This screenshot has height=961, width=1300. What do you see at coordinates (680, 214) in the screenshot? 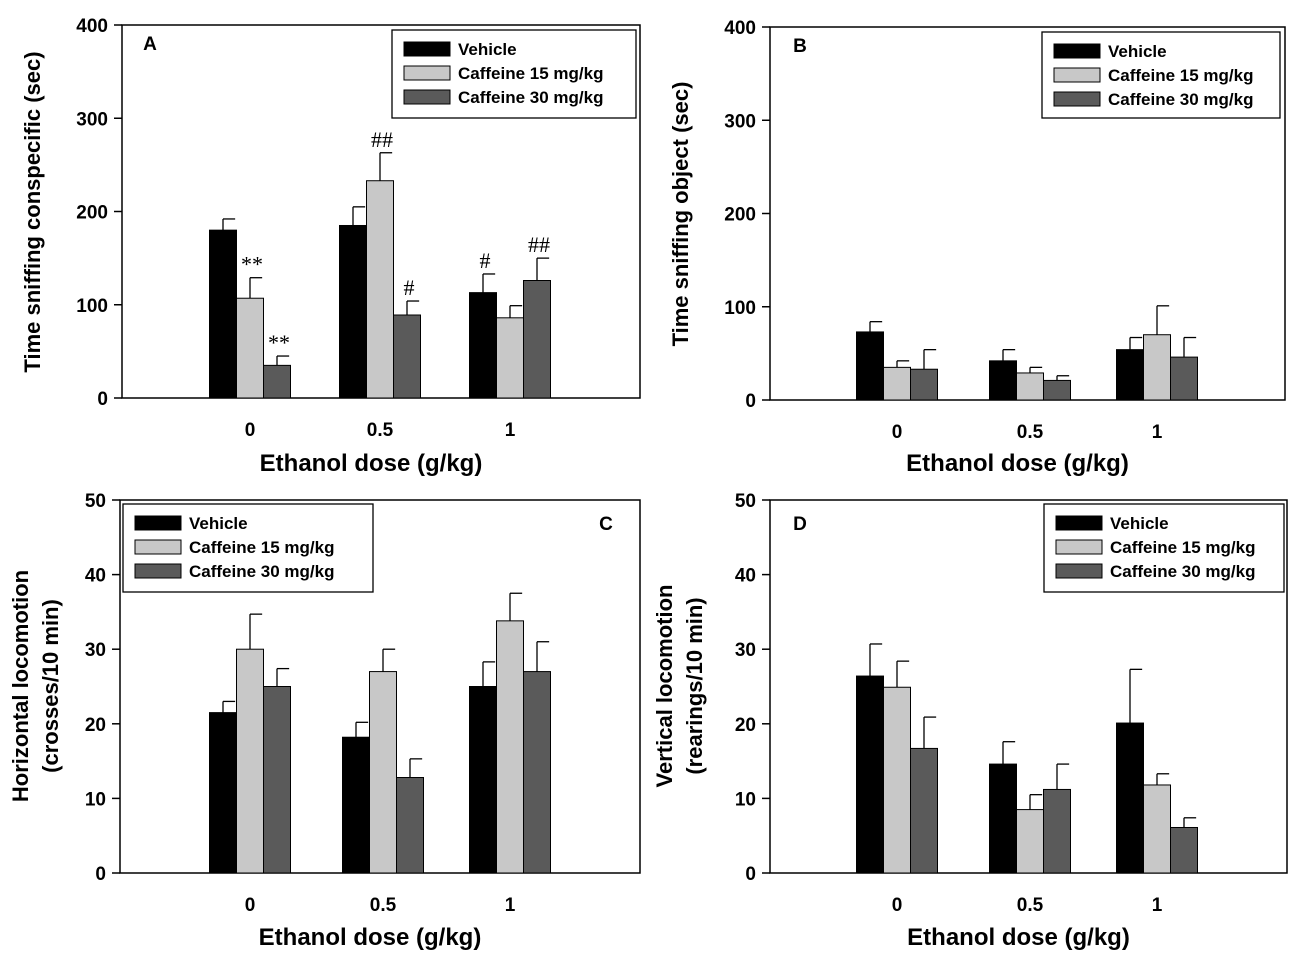
I see `y-axis-label: Time sniffing object (sec)` at bounding box center [680, 214].